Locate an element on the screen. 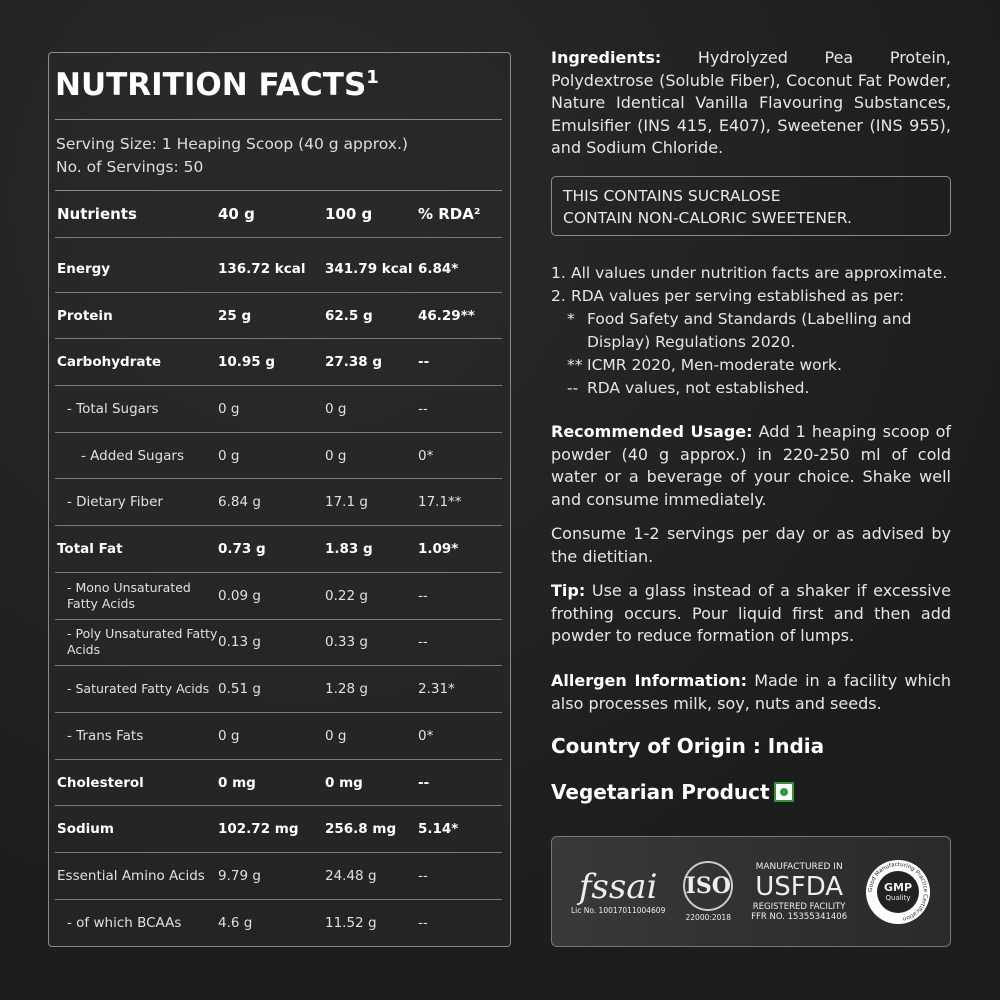 The height and width of the screenshot is (1000, 1000). table-row: Essential Amino Acids 9.79 g 24.48 g -- is located at coordinates (278, 876).